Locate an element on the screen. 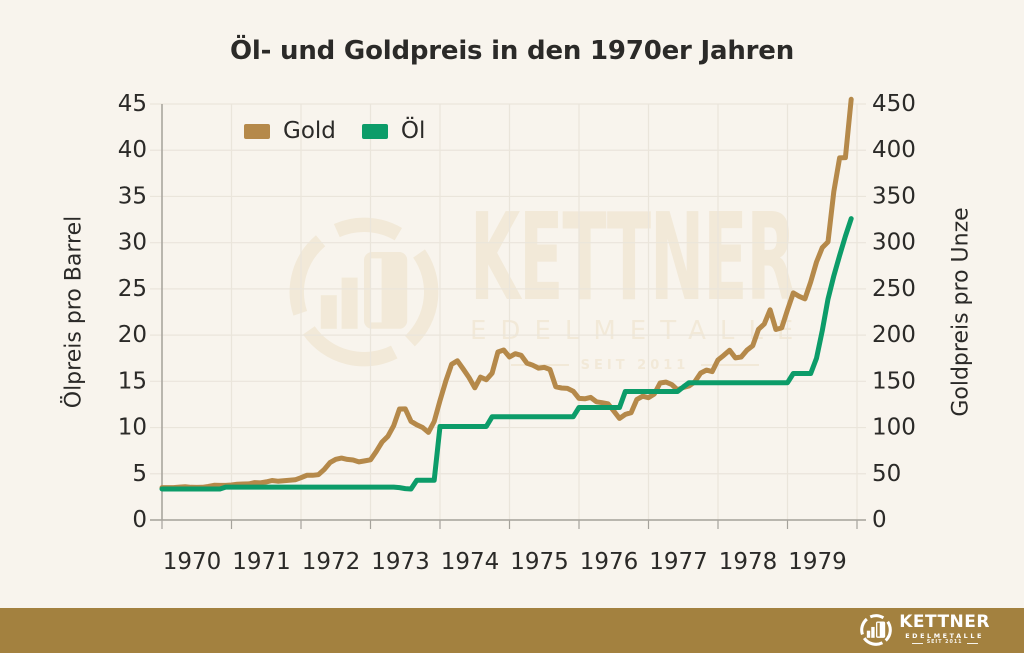 The height and width of the screenshot is (653, 1024). right-axis-tick-label: 350 is located at coordinates (894, 196).